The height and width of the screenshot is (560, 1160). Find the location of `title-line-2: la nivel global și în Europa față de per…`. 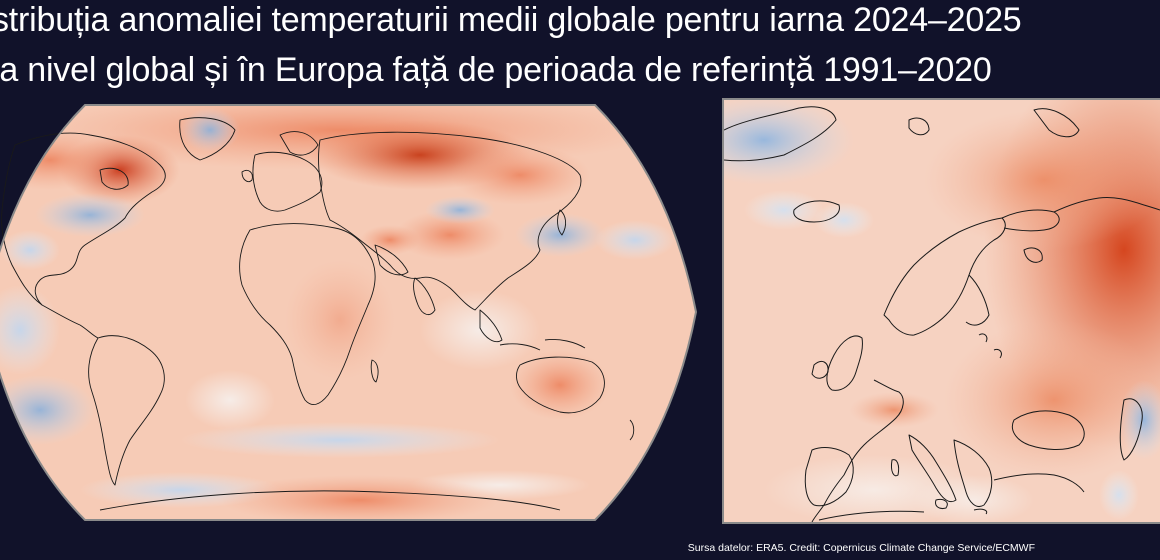

title-line-2: la nivel global și în Europa față de per… is located at coordinates (496, 70).